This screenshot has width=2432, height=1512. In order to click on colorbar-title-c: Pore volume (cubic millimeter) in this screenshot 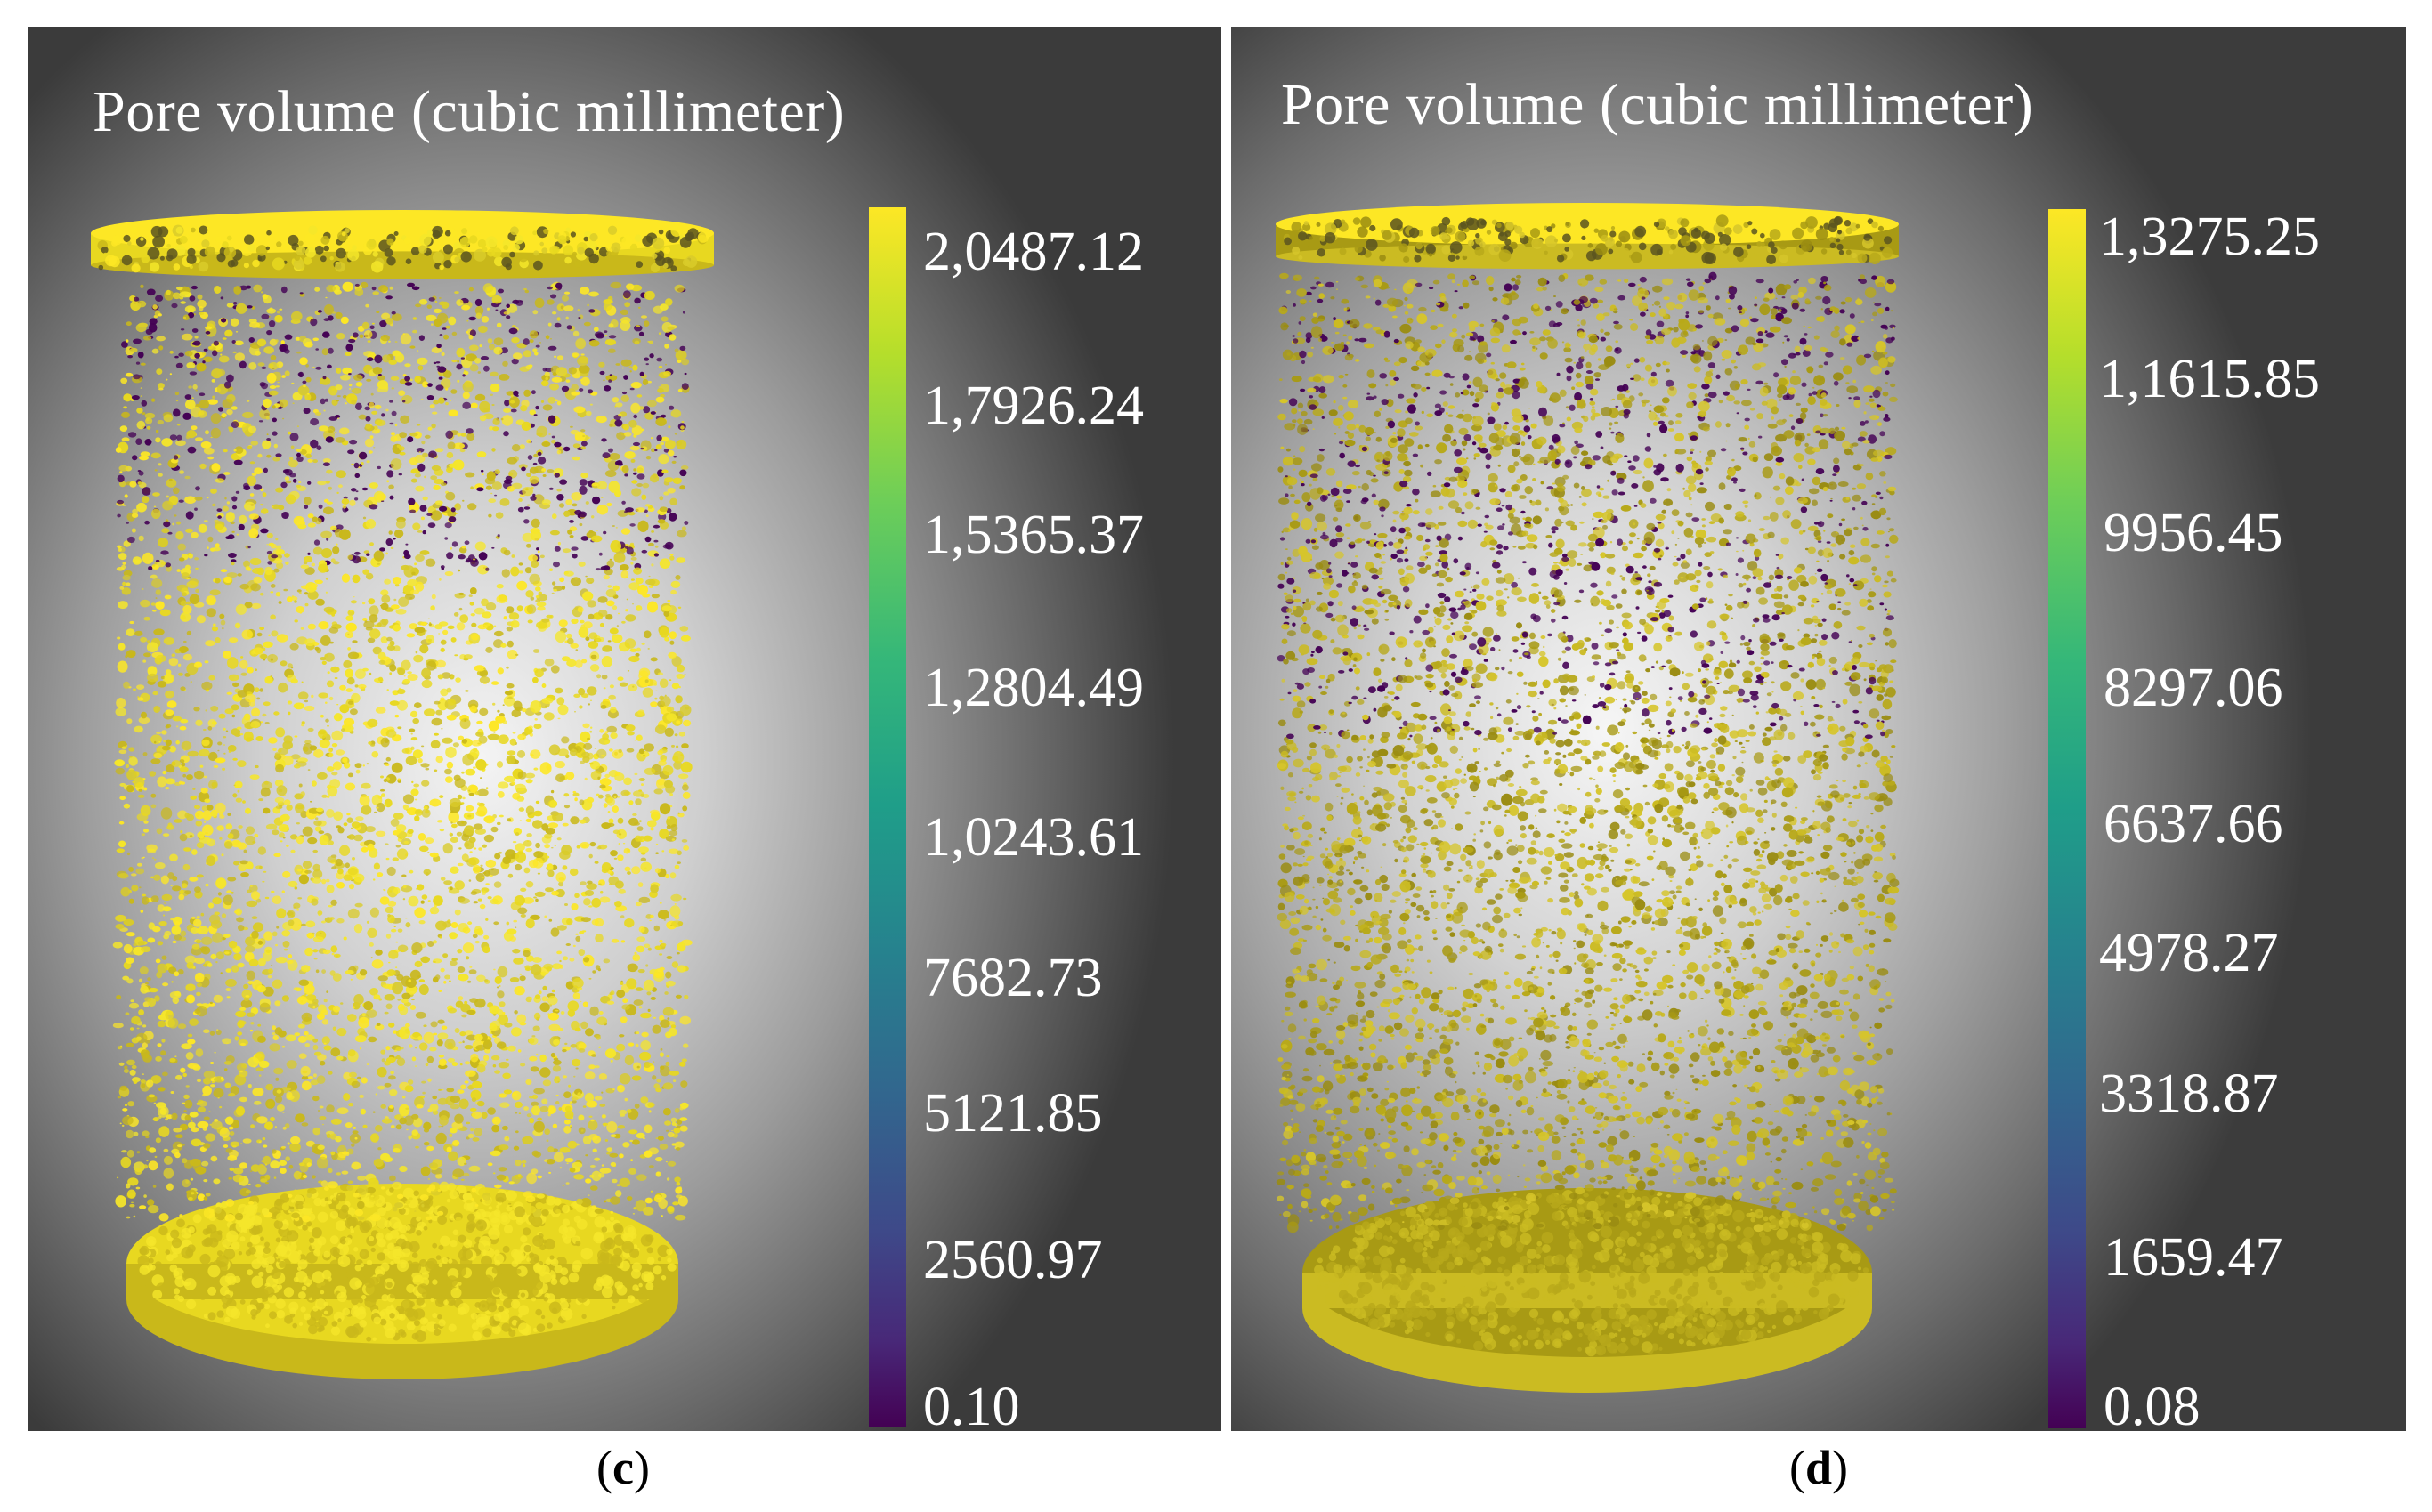, I will do `click(469, 111)`.